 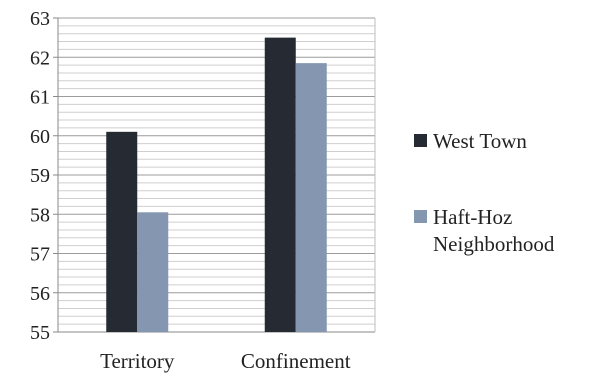 What do you see at coordinates (40, 98) in the screenshot?
I see `y-tick-label: 61` at bounding box center [40, 98].